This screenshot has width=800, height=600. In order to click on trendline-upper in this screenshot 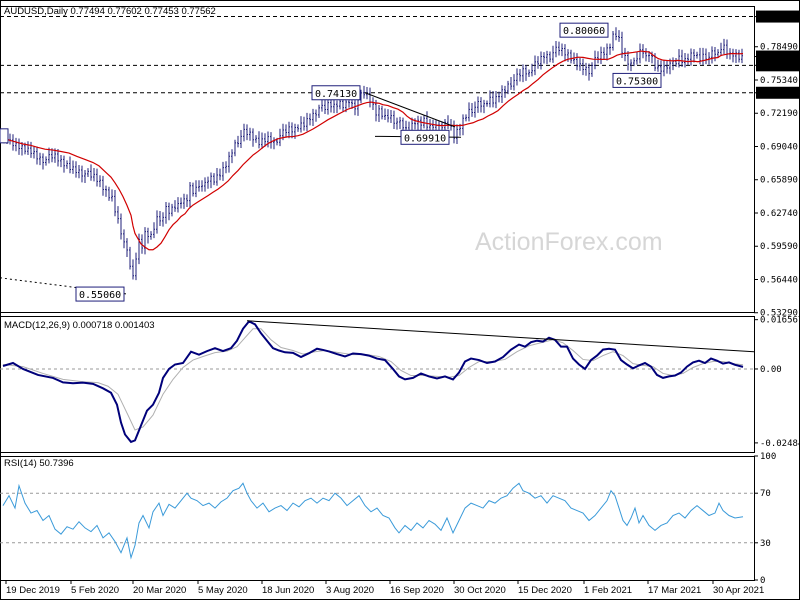, I will do `click(410, 110)`.